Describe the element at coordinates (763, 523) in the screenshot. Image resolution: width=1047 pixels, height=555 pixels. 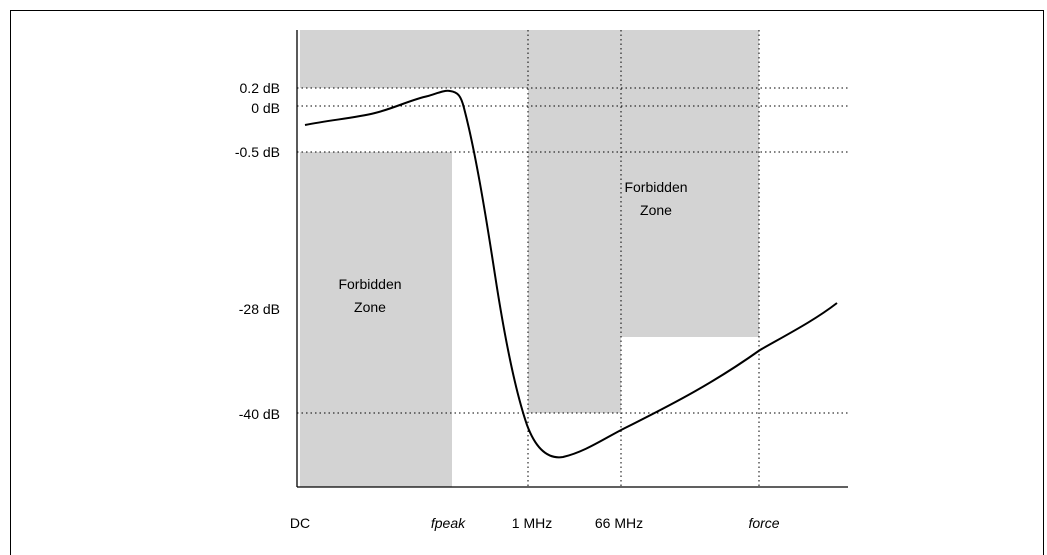
I see `label-force: force` at that location.